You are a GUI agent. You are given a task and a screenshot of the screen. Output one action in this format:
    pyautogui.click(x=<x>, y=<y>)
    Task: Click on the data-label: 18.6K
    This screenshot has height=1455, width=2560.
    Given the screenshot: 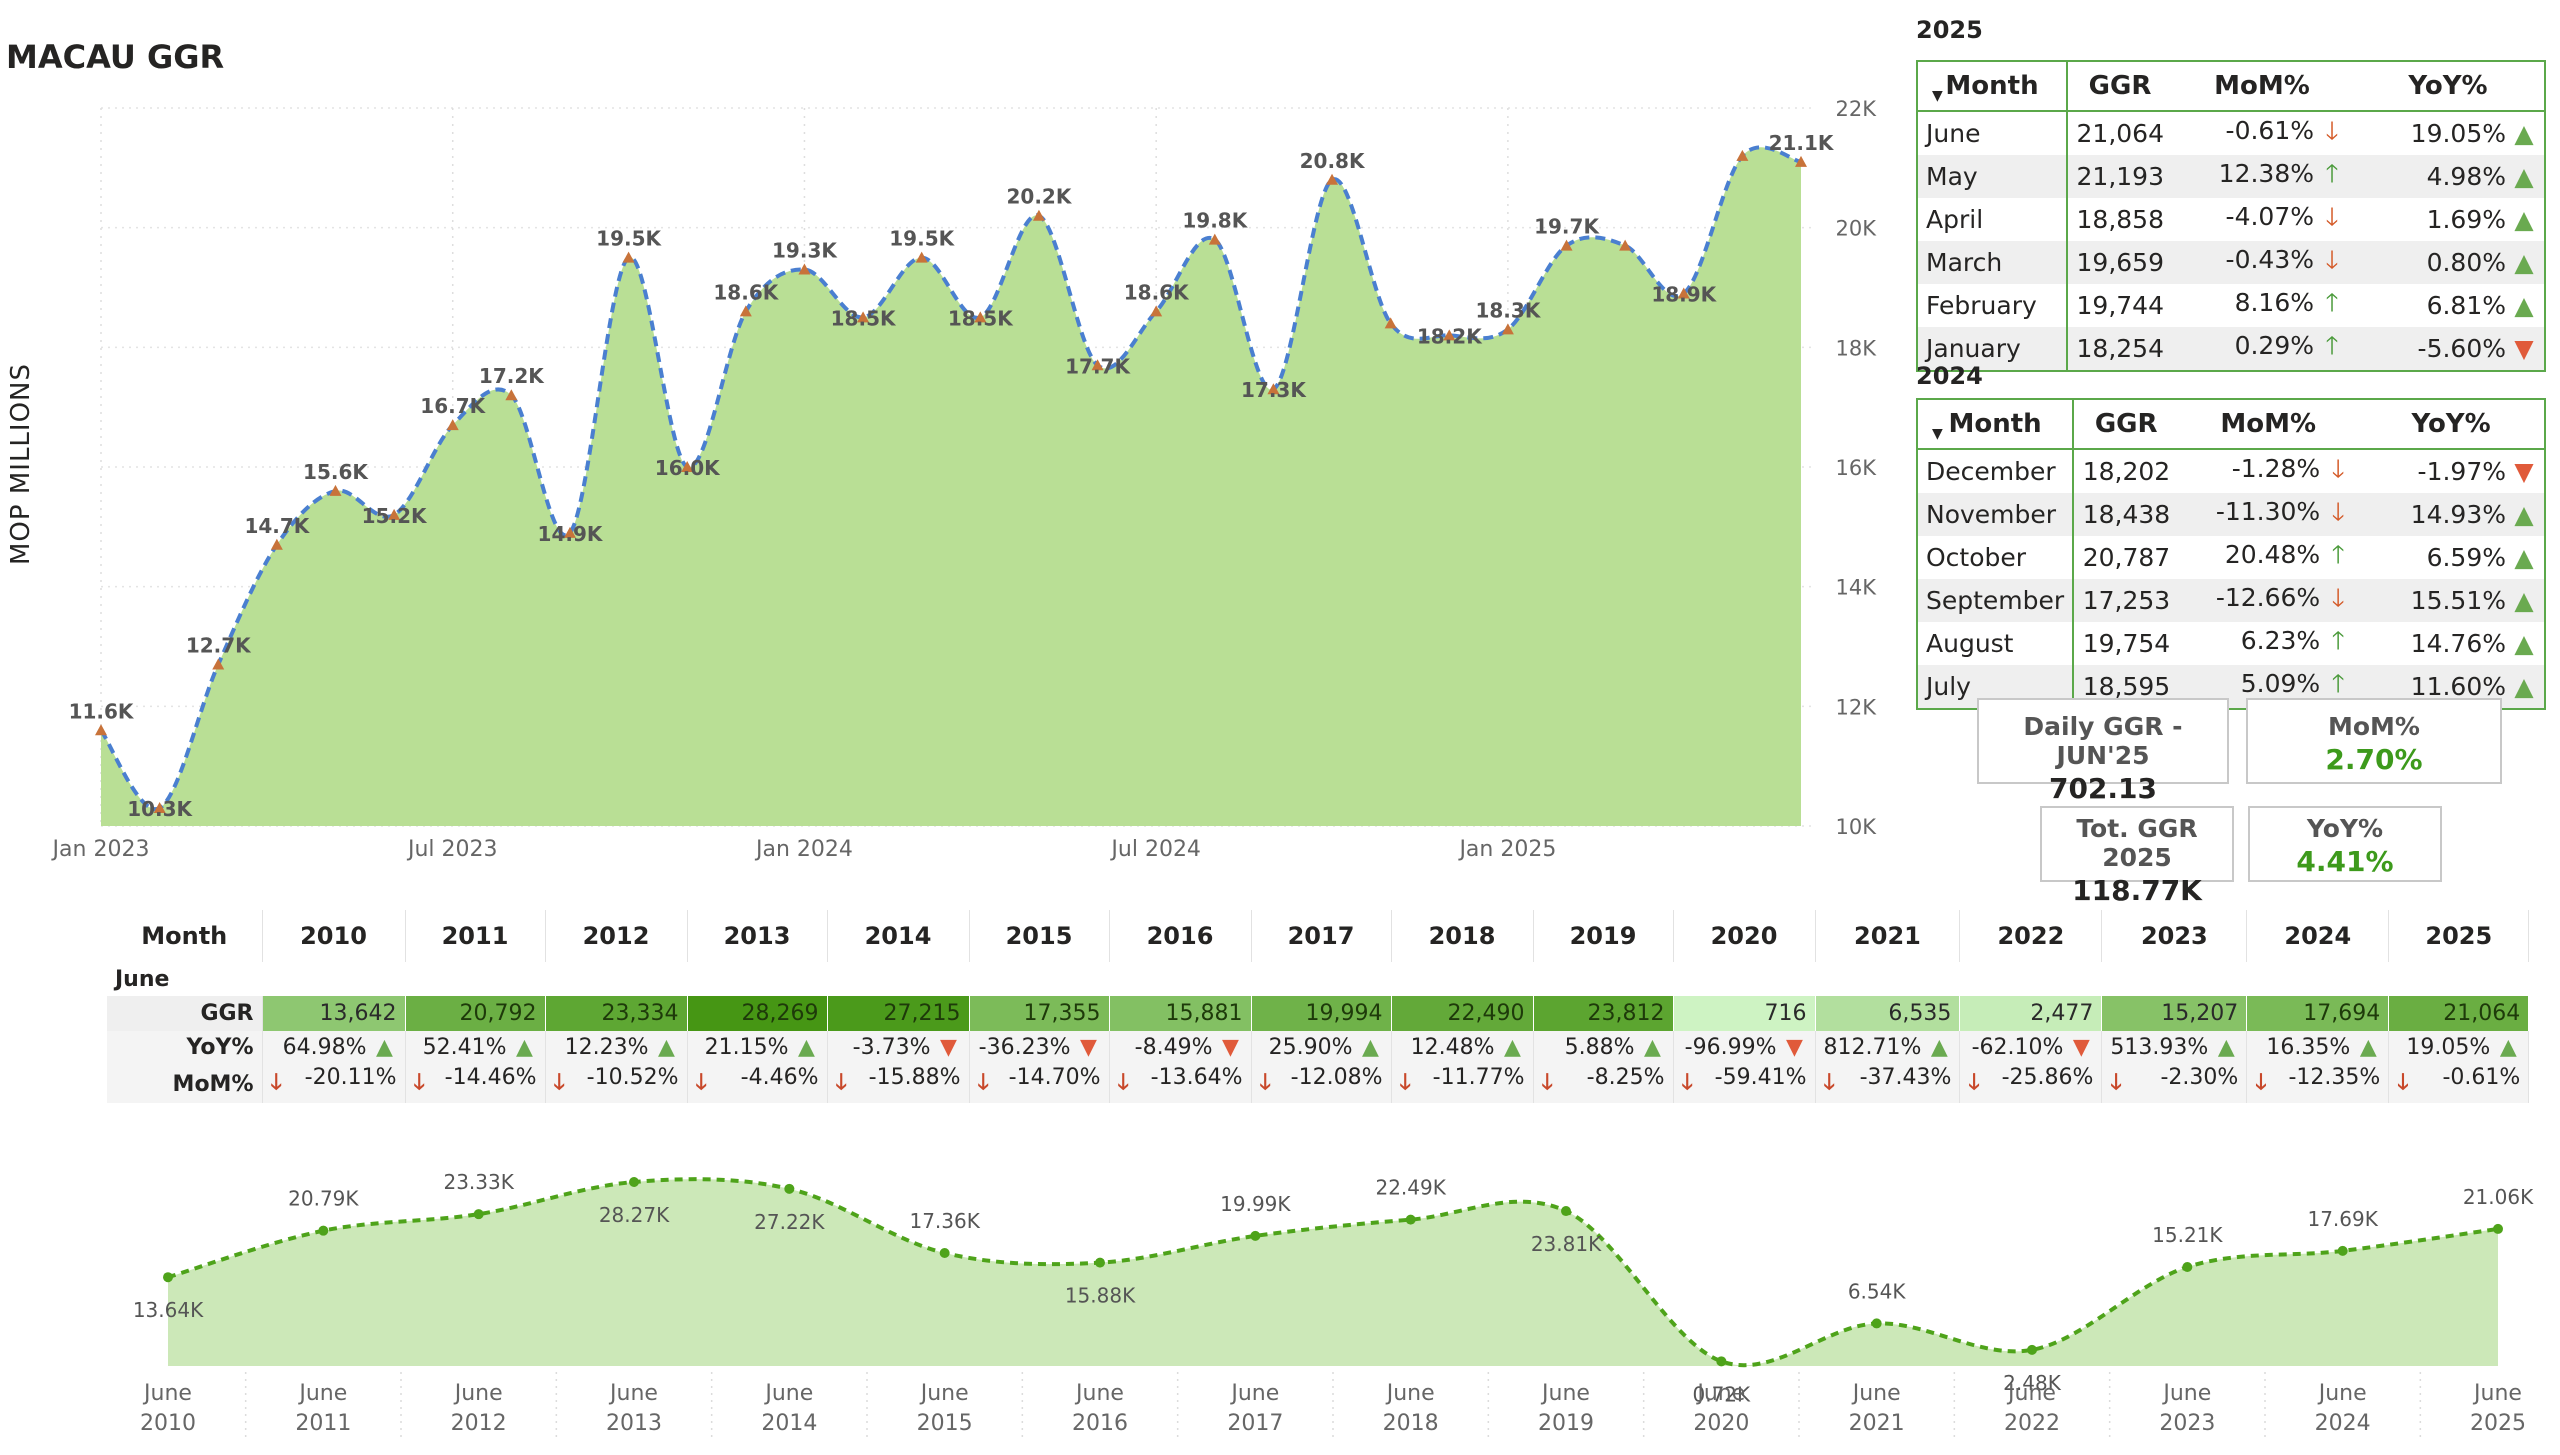 What is the action you would take?
    pyautogui.click(x=1157, y=292)
    